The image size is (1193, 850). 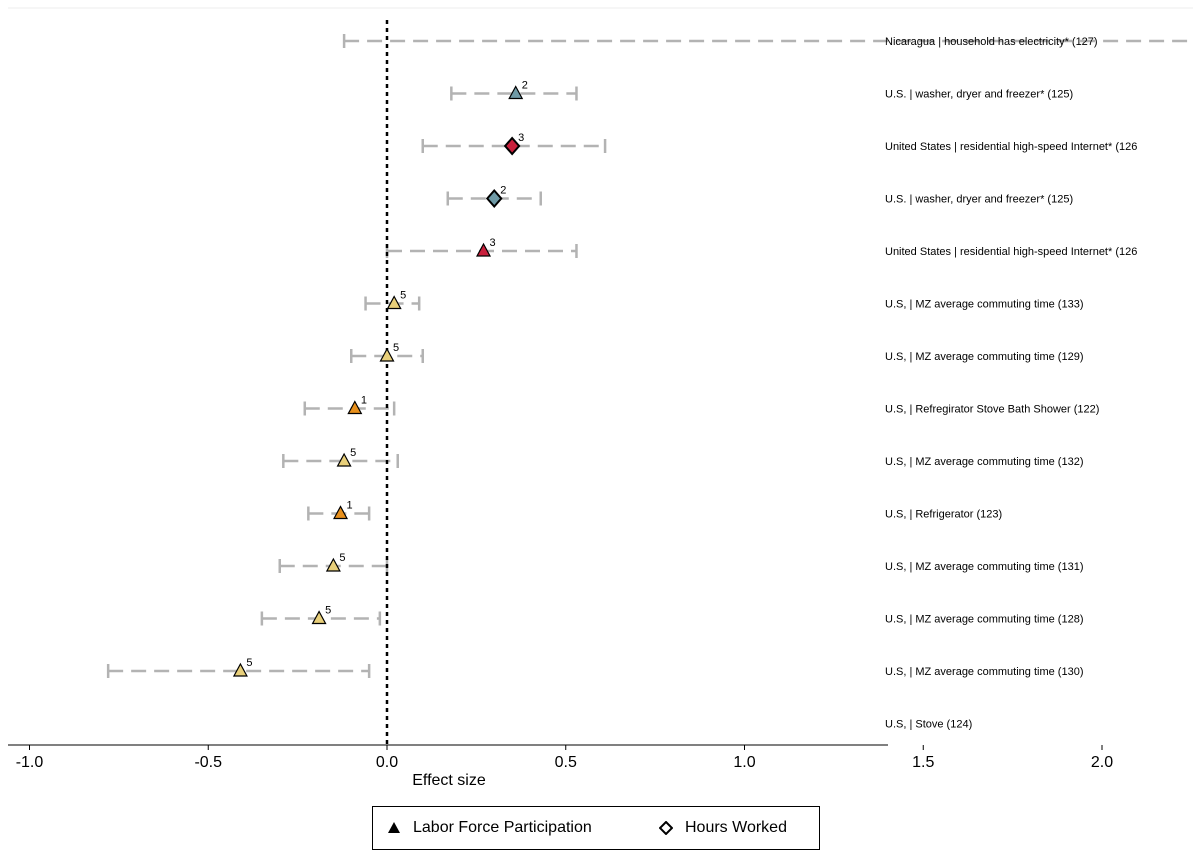 I want to click on x-tick-label: 1.0, so click(x=744, y=762).